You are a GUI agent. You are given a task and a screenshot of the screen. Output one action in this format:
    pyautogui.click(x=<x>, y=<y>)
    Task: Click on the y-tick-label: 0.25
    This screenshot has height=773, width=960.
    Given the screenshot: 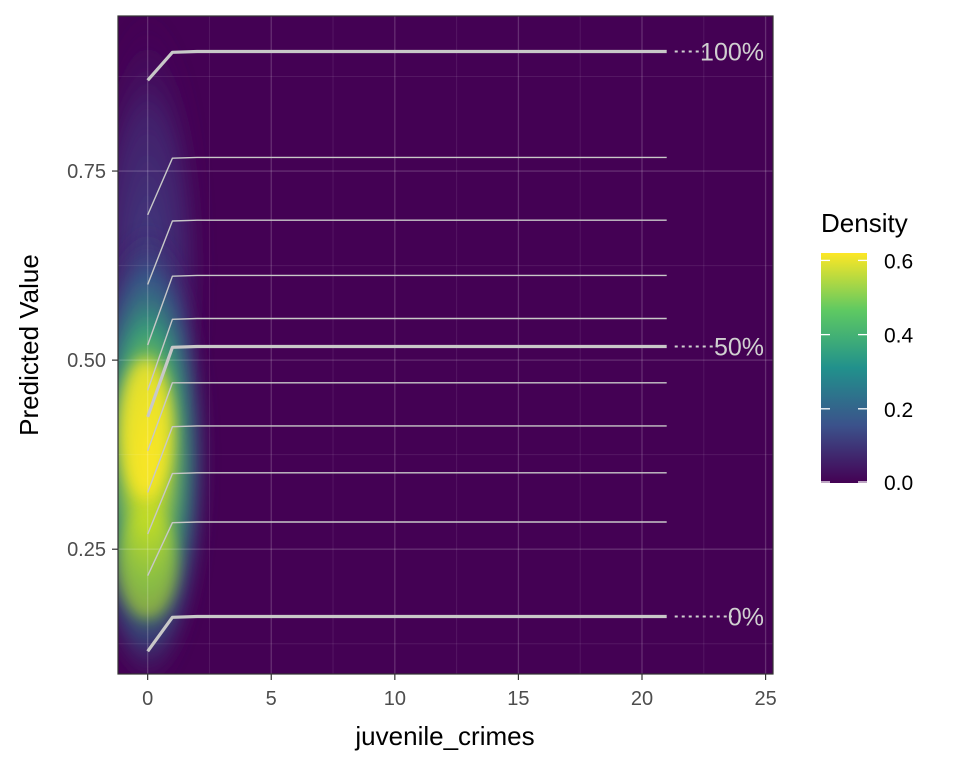 What is the action you would take?
    pyautogui.click(x=86, y=550)
    